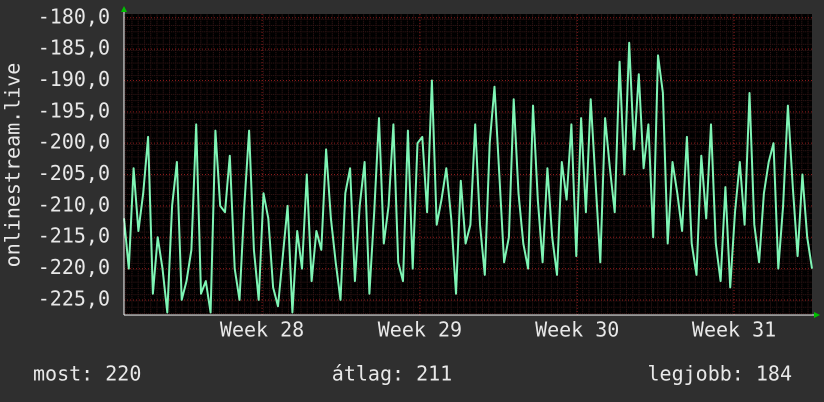 The height and width of the screenshot is (402, 824). I want to click on y-tick-label: -215,0, so click(74, 236).